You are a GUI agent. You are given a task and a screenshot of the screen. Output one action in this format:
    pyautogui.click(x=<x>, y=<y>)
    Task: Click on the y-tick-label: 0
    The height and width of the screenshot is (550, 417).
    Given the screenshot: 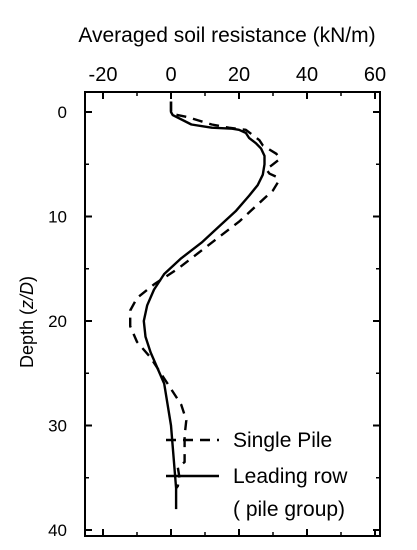 What is the action you would take?
    pyautogui.click(x=62, y=112)
    